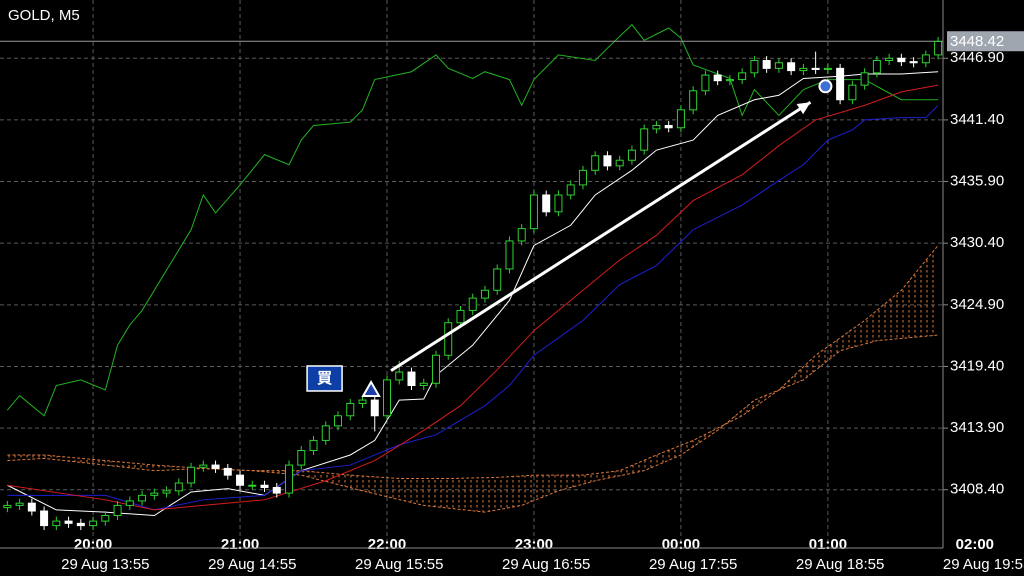 The image size is (1024, 576). What do you see at coordinates (546, 564) in the screenshot?
I see `x-date-label: 29 Aug 16:55` at bounding box center [546, 564].